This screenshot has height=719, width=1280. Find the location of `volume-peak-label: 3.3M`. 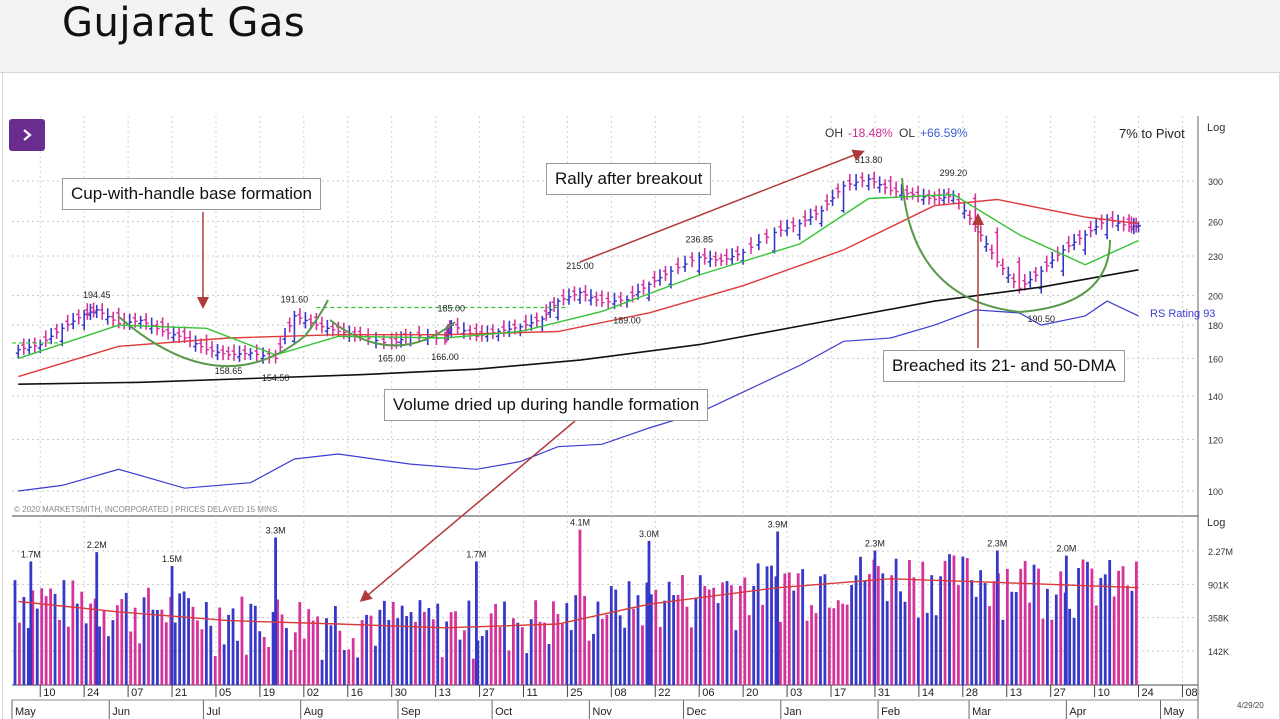

volume-peak-label: 3.3M is located at coordinates (276, 531).